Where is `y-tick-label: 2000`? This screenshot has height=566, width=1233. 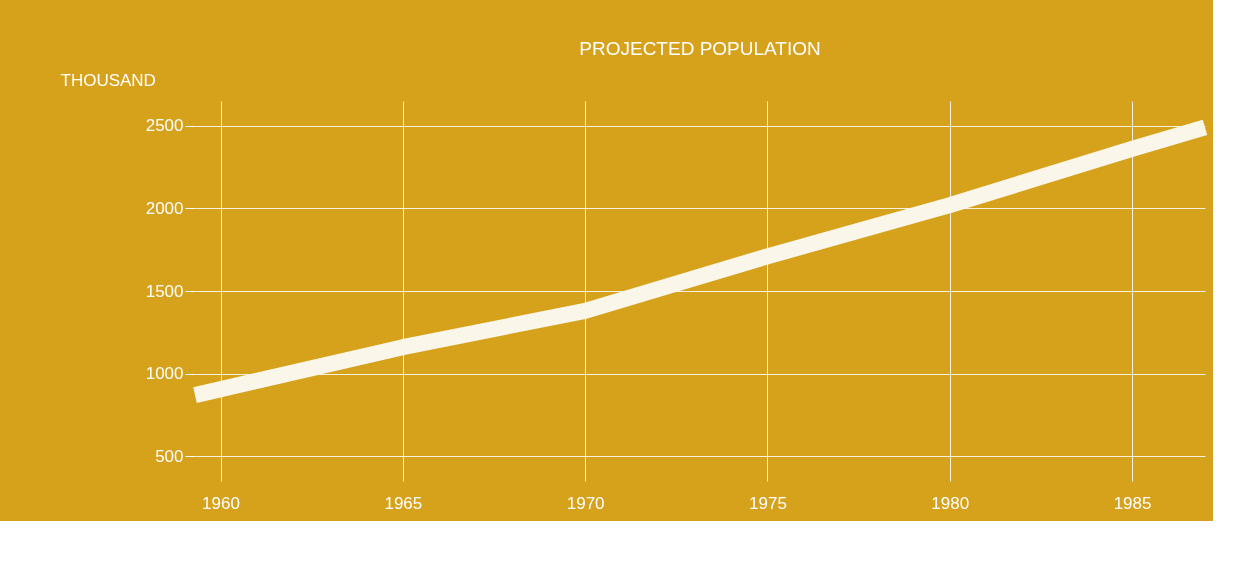 y-tick-label: 2000 is located at coordinates (164, 208).